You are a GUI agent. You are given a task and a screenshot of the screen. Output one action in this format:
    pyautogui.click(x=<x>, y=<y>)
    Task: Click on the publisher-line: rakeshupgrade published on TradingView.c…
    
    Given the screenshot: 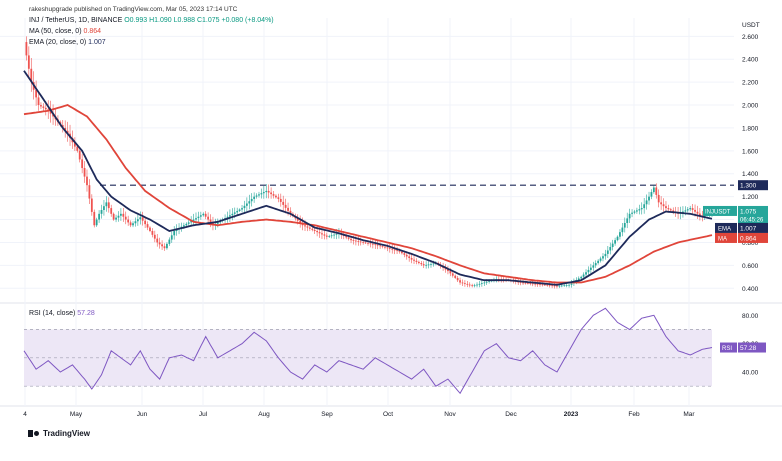 What is the action you would take?
    pyautogui.click(x=133, y=9)
    